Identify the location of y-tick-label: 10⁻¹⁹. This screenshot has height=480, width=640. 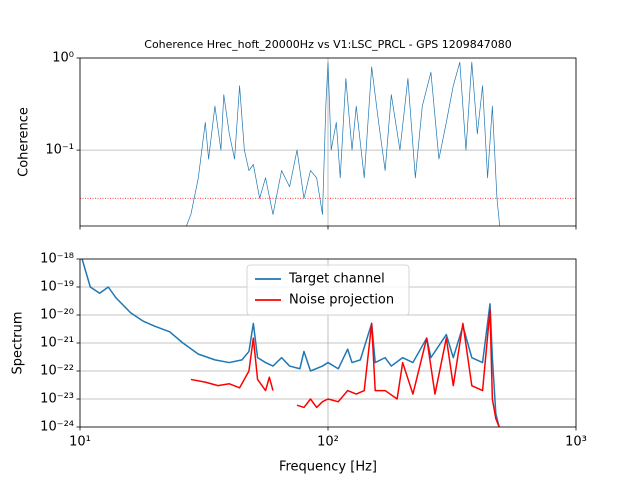
(57, 287).